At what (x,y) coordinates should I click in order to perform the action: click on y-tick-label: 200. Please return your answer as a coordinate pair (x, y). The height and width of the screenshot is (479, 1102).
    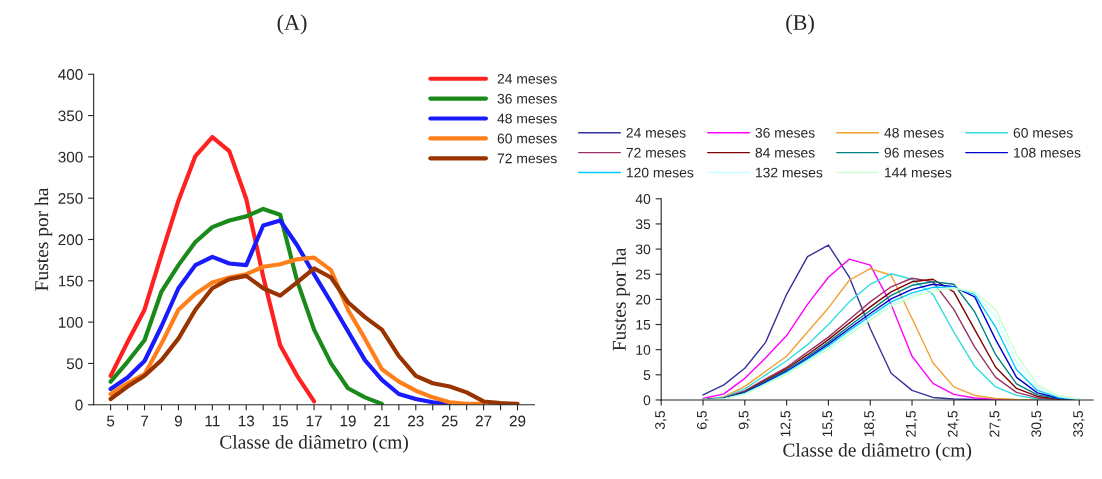
    Looking at the image, I should click on (70, 240).